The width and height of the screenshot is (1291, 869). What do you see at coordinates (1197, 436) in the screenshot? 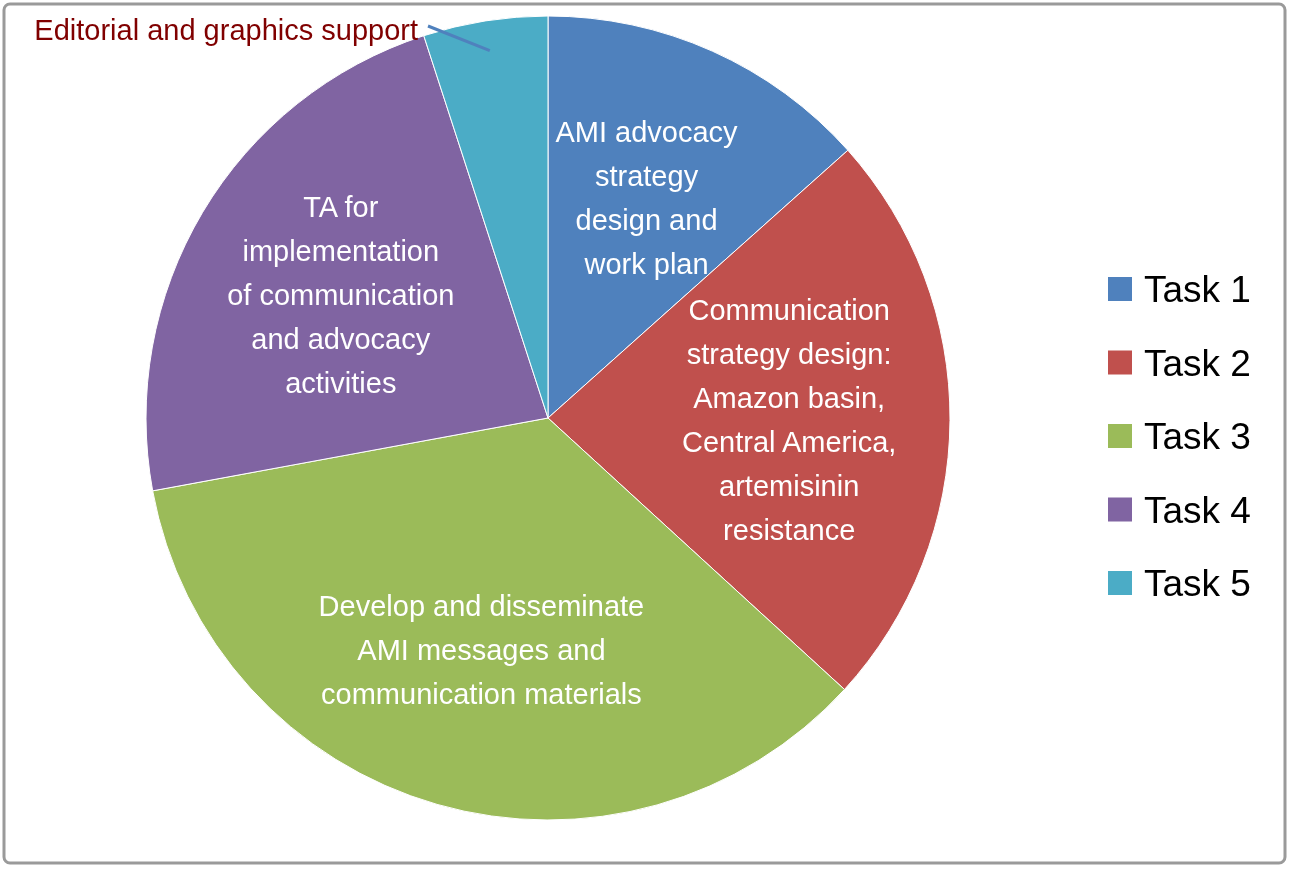
I see `legend-label: Task 3` at bounding box center [1197, 436].